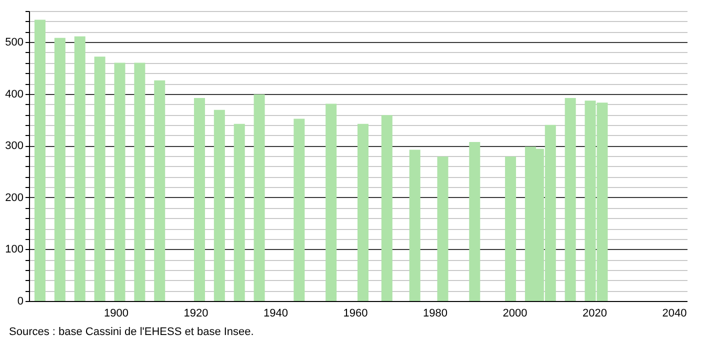  What do you see at coordinates (515, 314) in the screenshot?
I see `x-tick-label: 2000` at bounding box center [515, 314].